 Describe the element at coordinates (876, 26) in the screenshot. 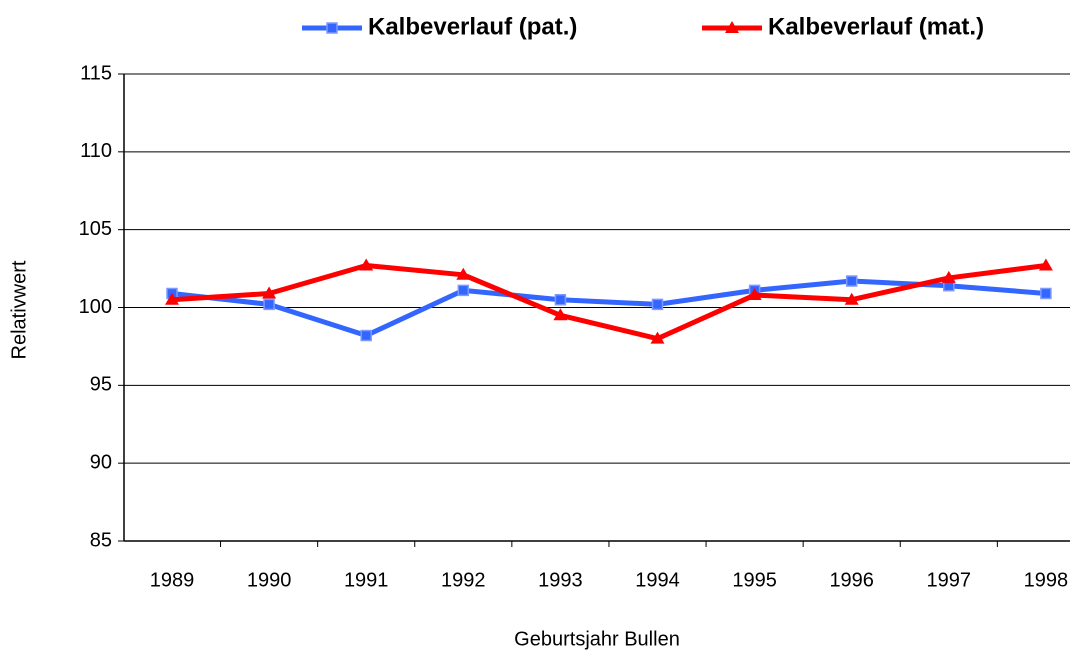

I see `legend-text: Kalbeverlauf (mat.)` at that location.